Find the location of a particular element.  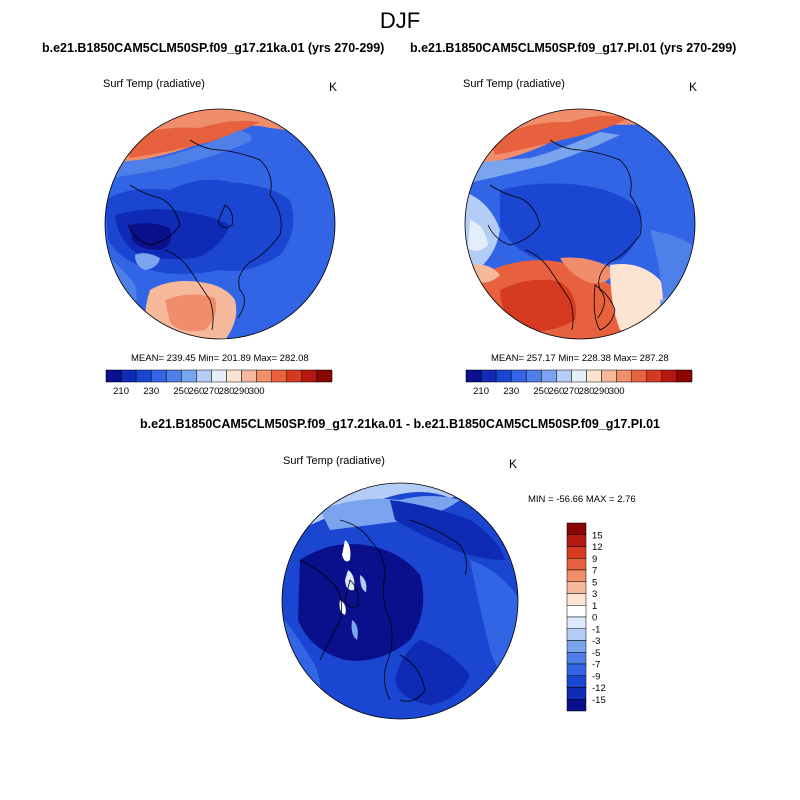

panel2-units-label: K is located at coordinates (693, 87).